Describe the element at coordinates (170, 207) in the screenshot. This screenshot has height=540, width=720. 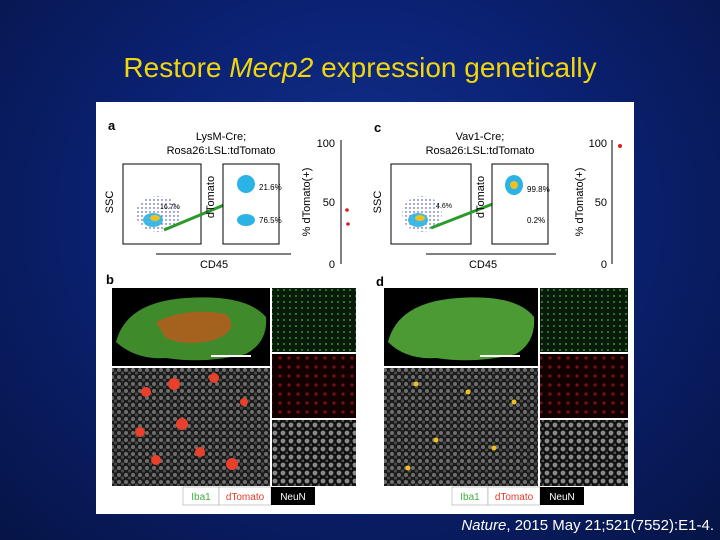
I see `panel-a-left-gate-pct: 16.7%` at that location.